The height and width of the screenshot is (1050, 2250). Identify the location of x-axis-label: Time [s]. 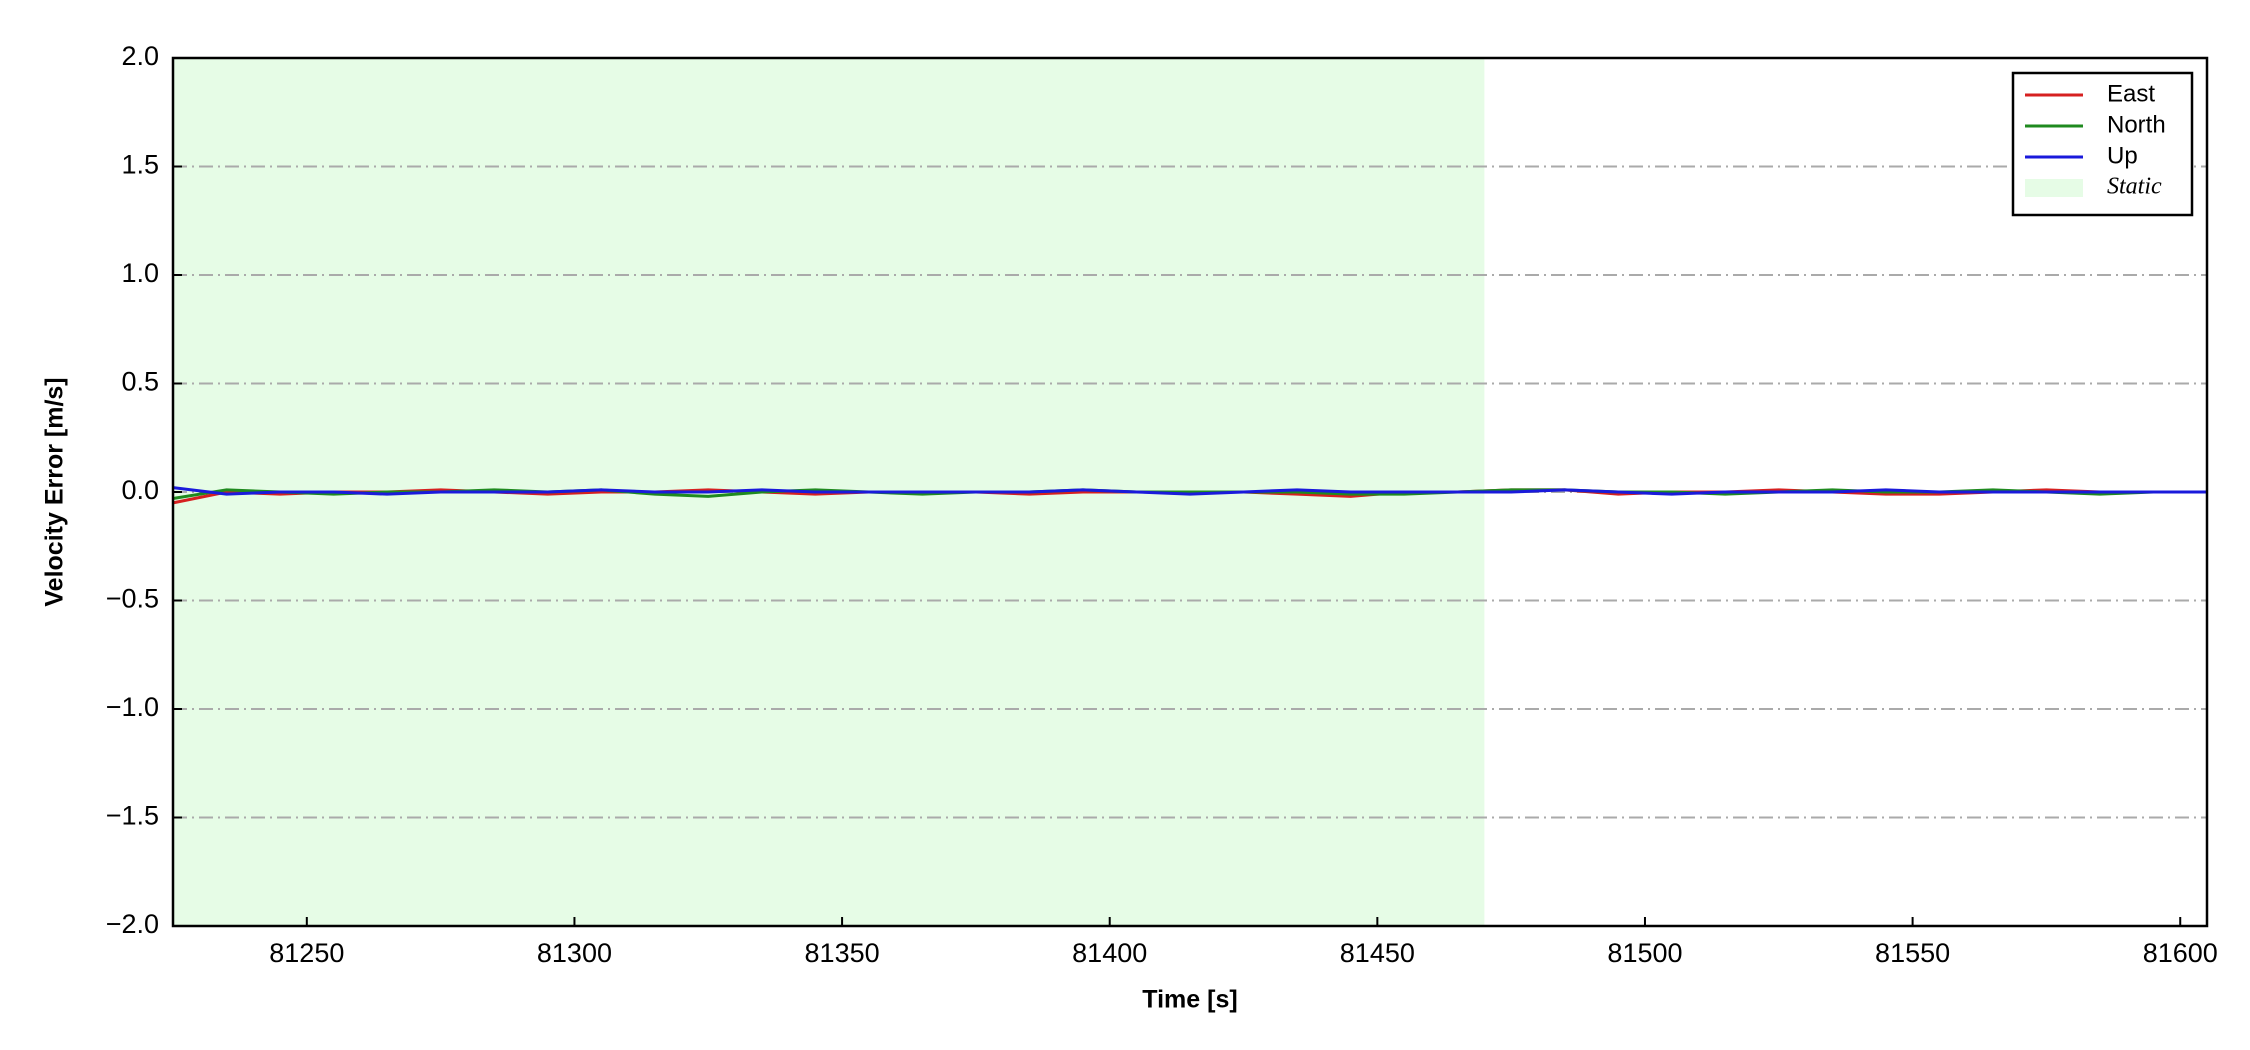
(1189, 1000).